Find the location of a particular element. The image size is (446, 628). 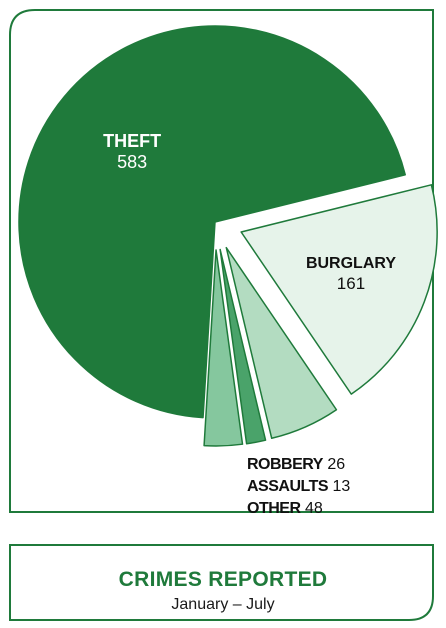

caption-frame is located at coordinates (221, 582).